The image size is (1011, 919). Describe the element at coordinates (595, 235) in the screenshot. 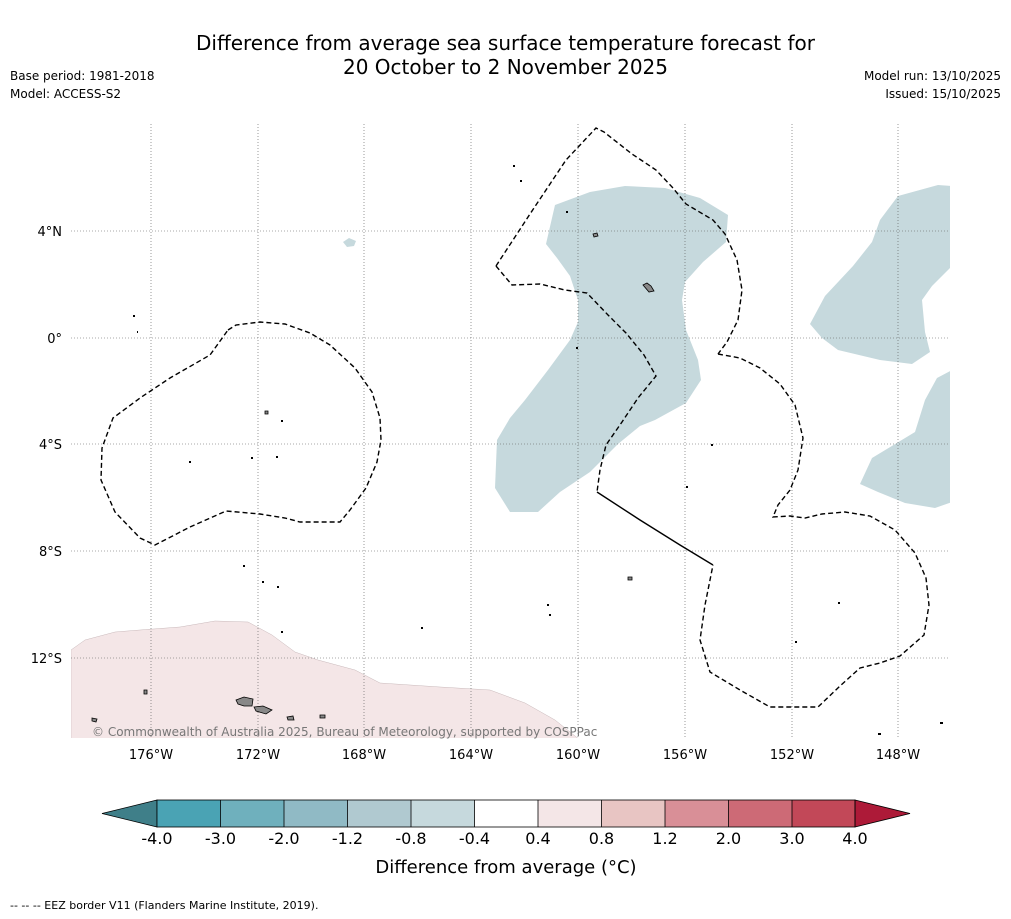

I see `island-islet-a` at that location.